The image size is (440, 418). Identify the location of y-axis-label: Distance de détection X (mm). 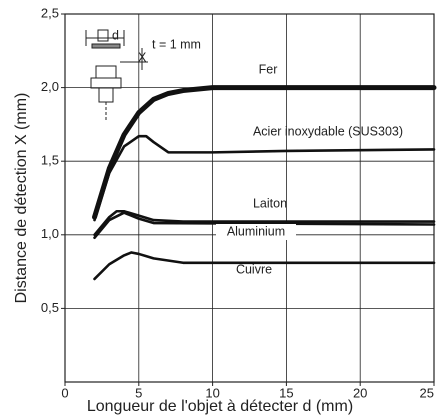
(21, 198).